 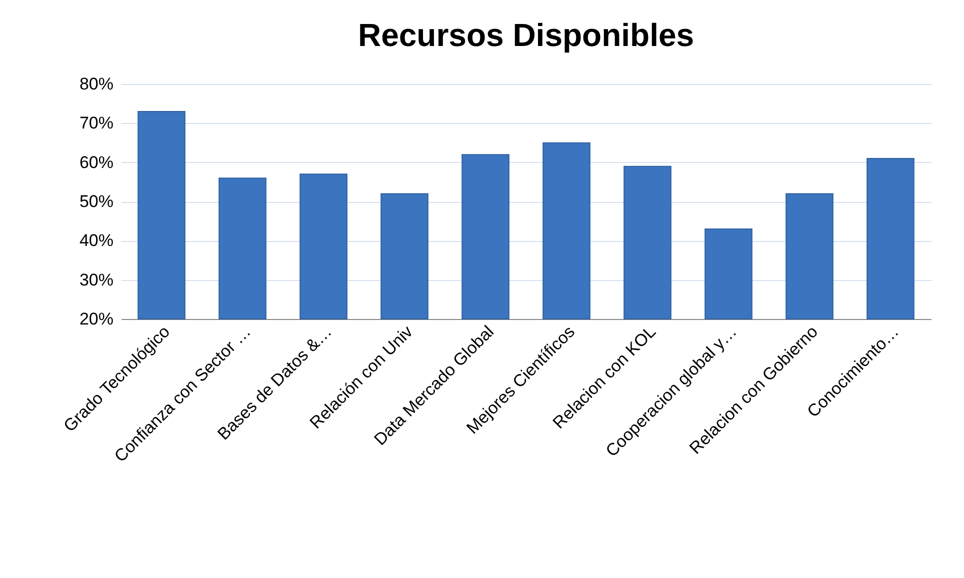 I want to click on y-tick-label: 70%, so click(x=96, y=123).